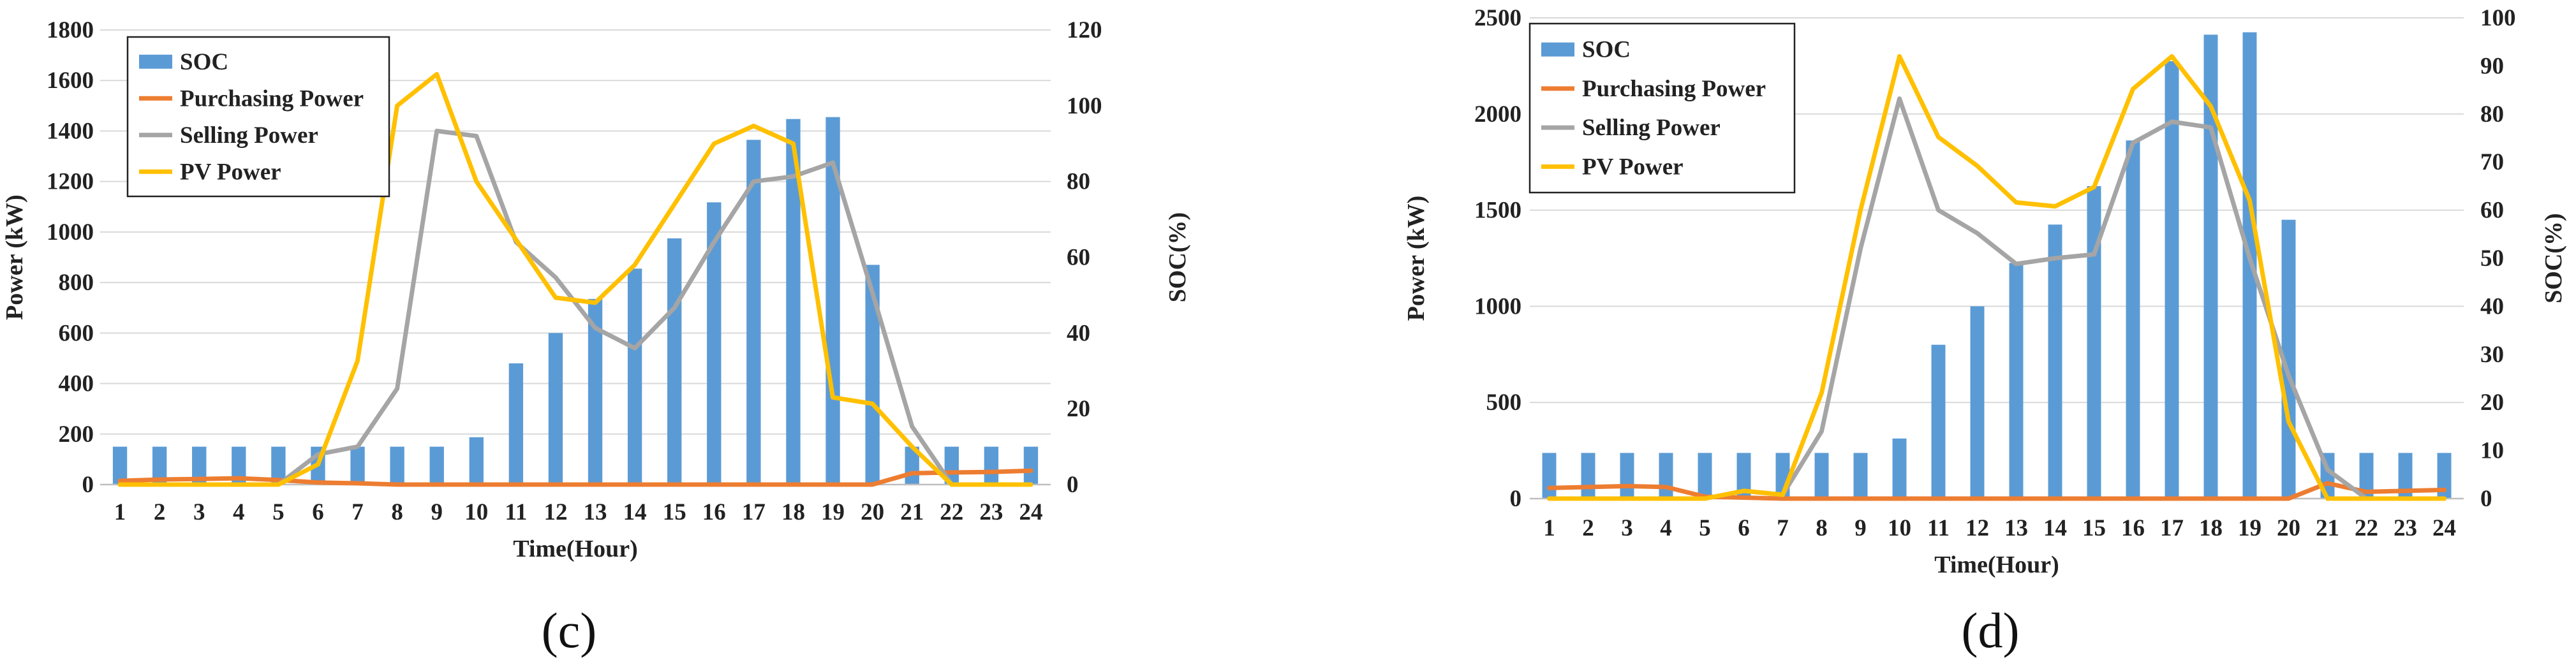 The image size is (2576, 665). I want to click on x-tick-label: 6, so click(318, 512).